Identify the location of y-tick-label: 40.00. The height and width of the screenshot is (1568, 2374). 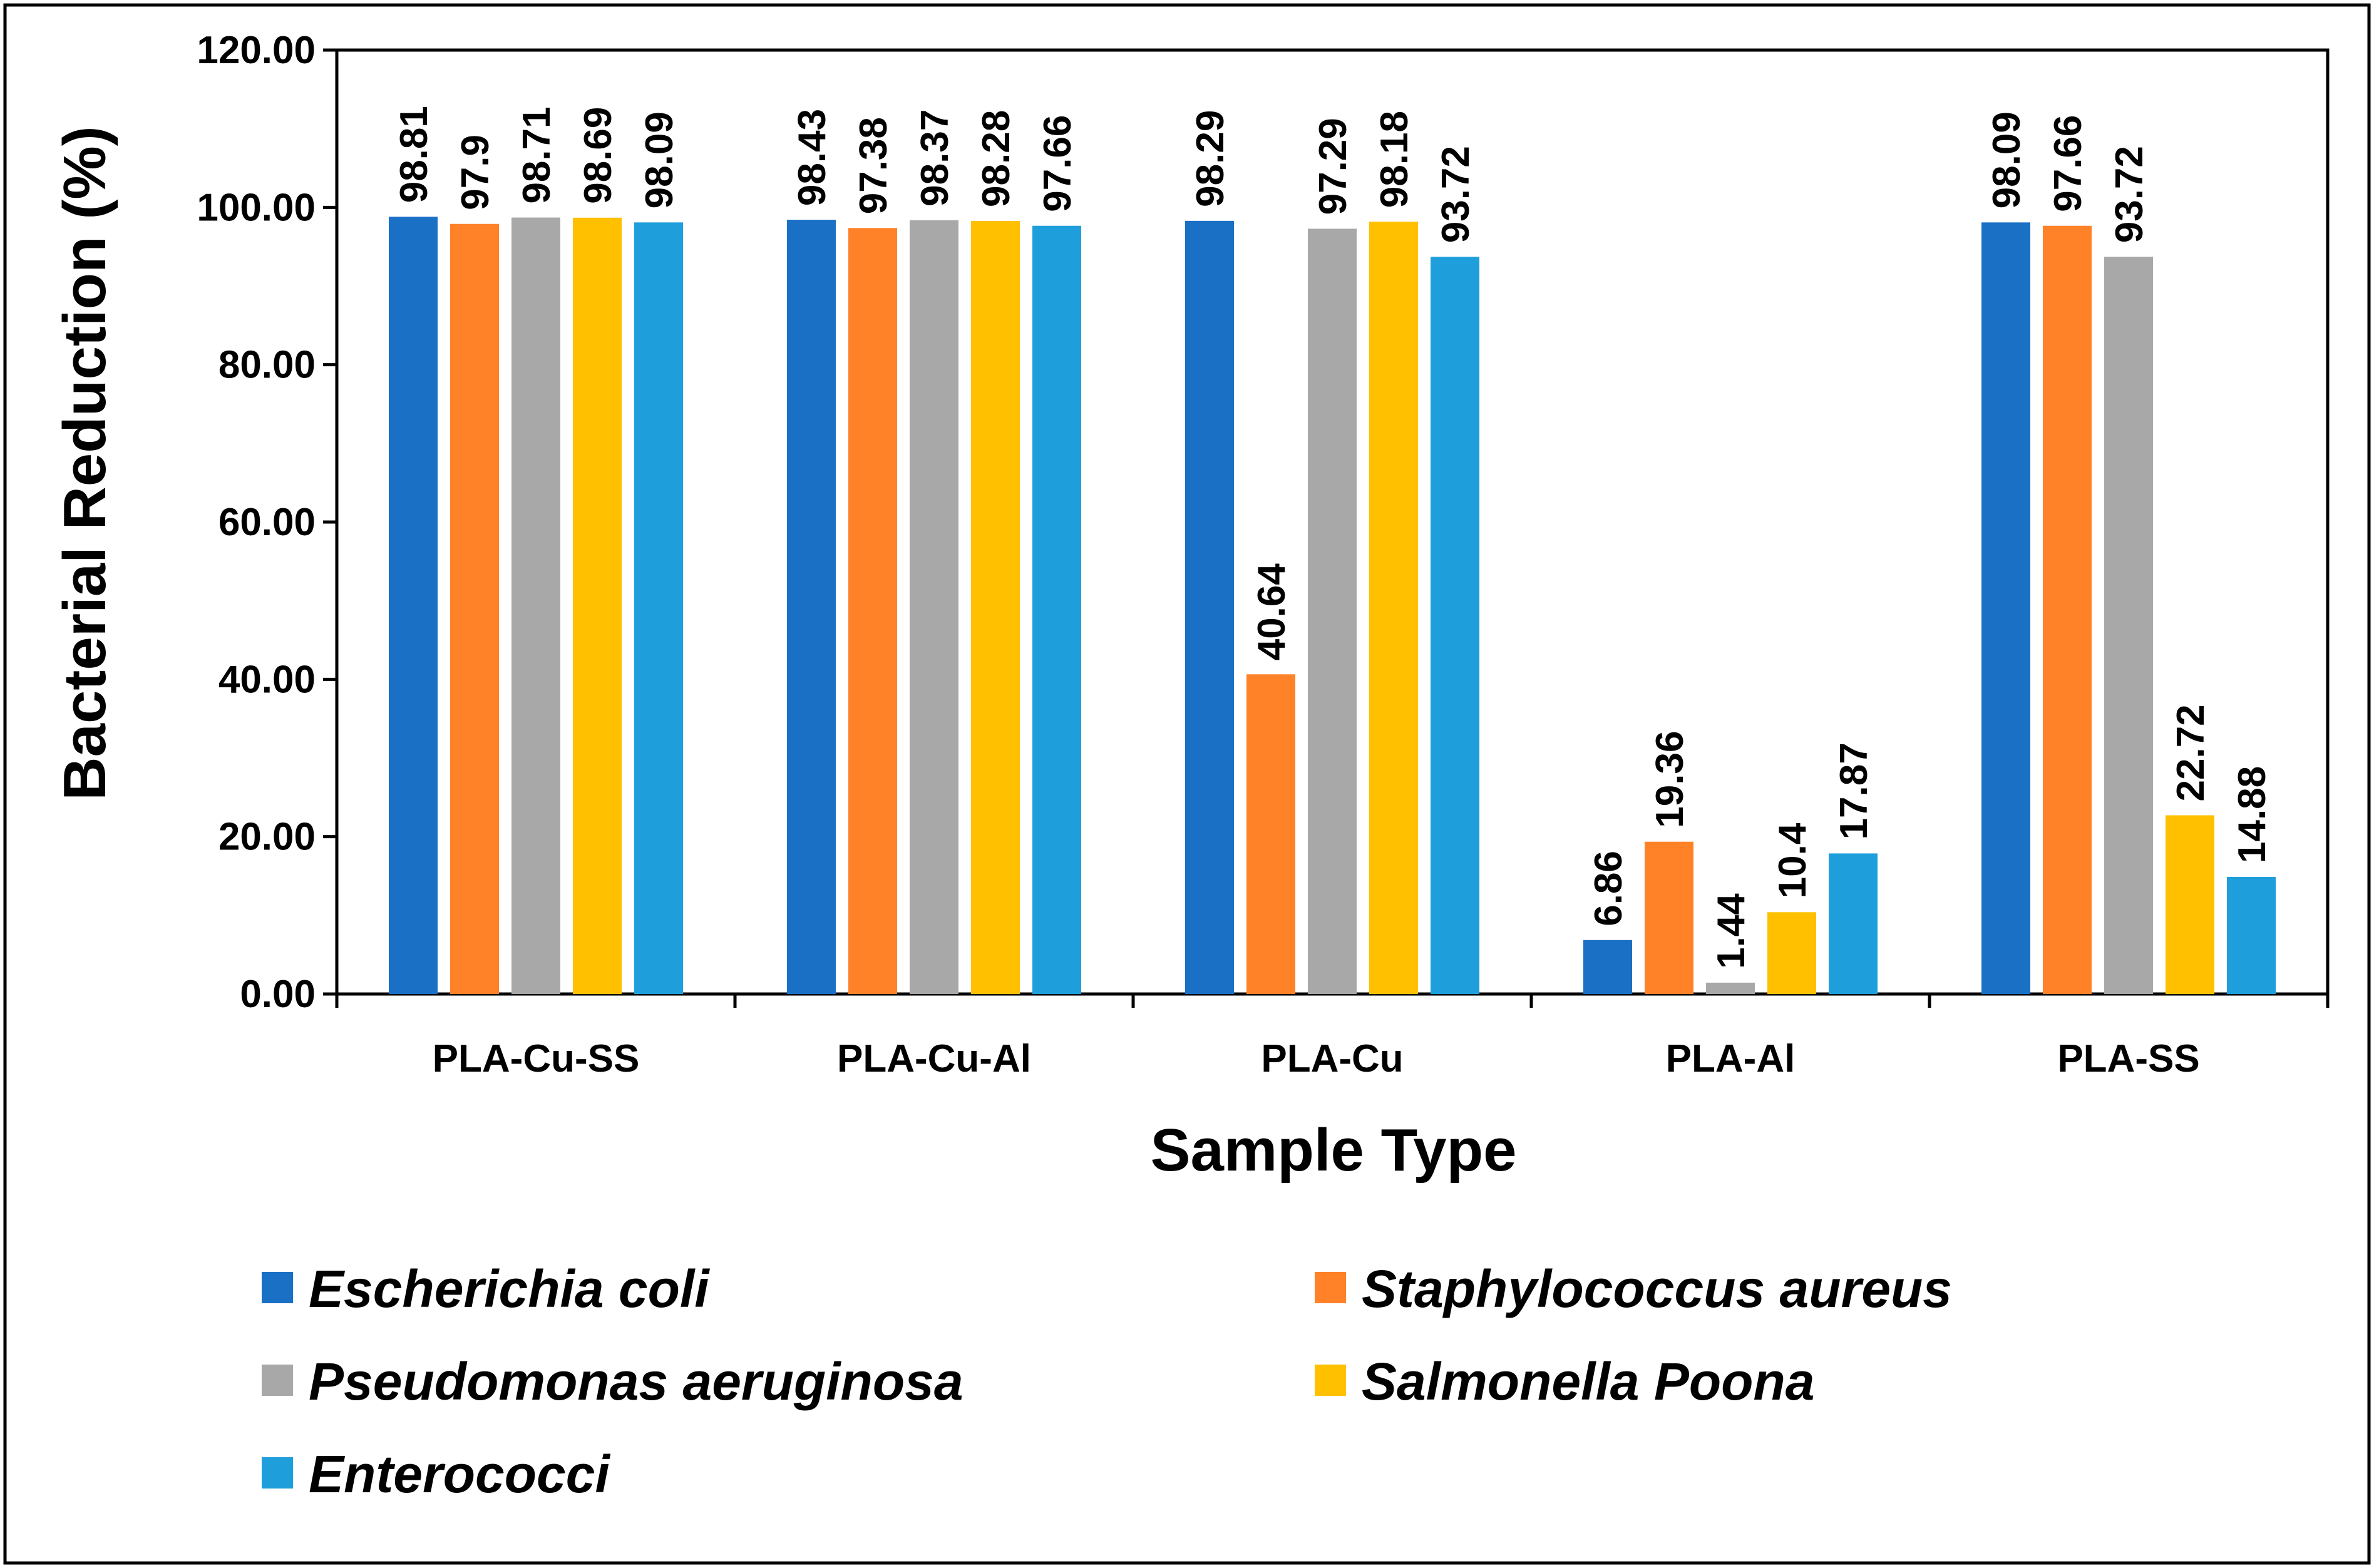
(267, 679).